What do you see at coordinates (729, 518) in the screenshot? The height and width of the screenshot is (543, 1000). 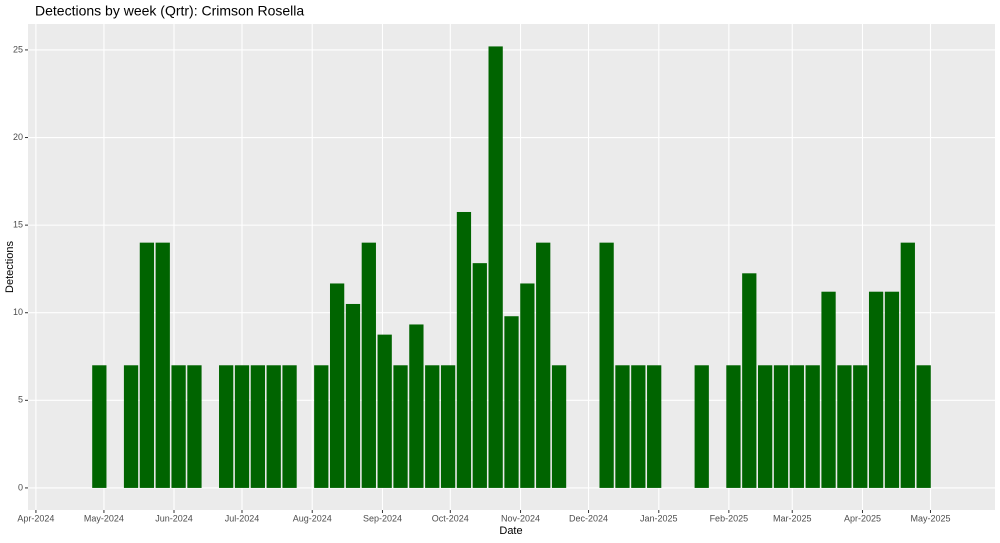 I see `x-tick-label: Feb-2025` at bounding box center [729, 518].